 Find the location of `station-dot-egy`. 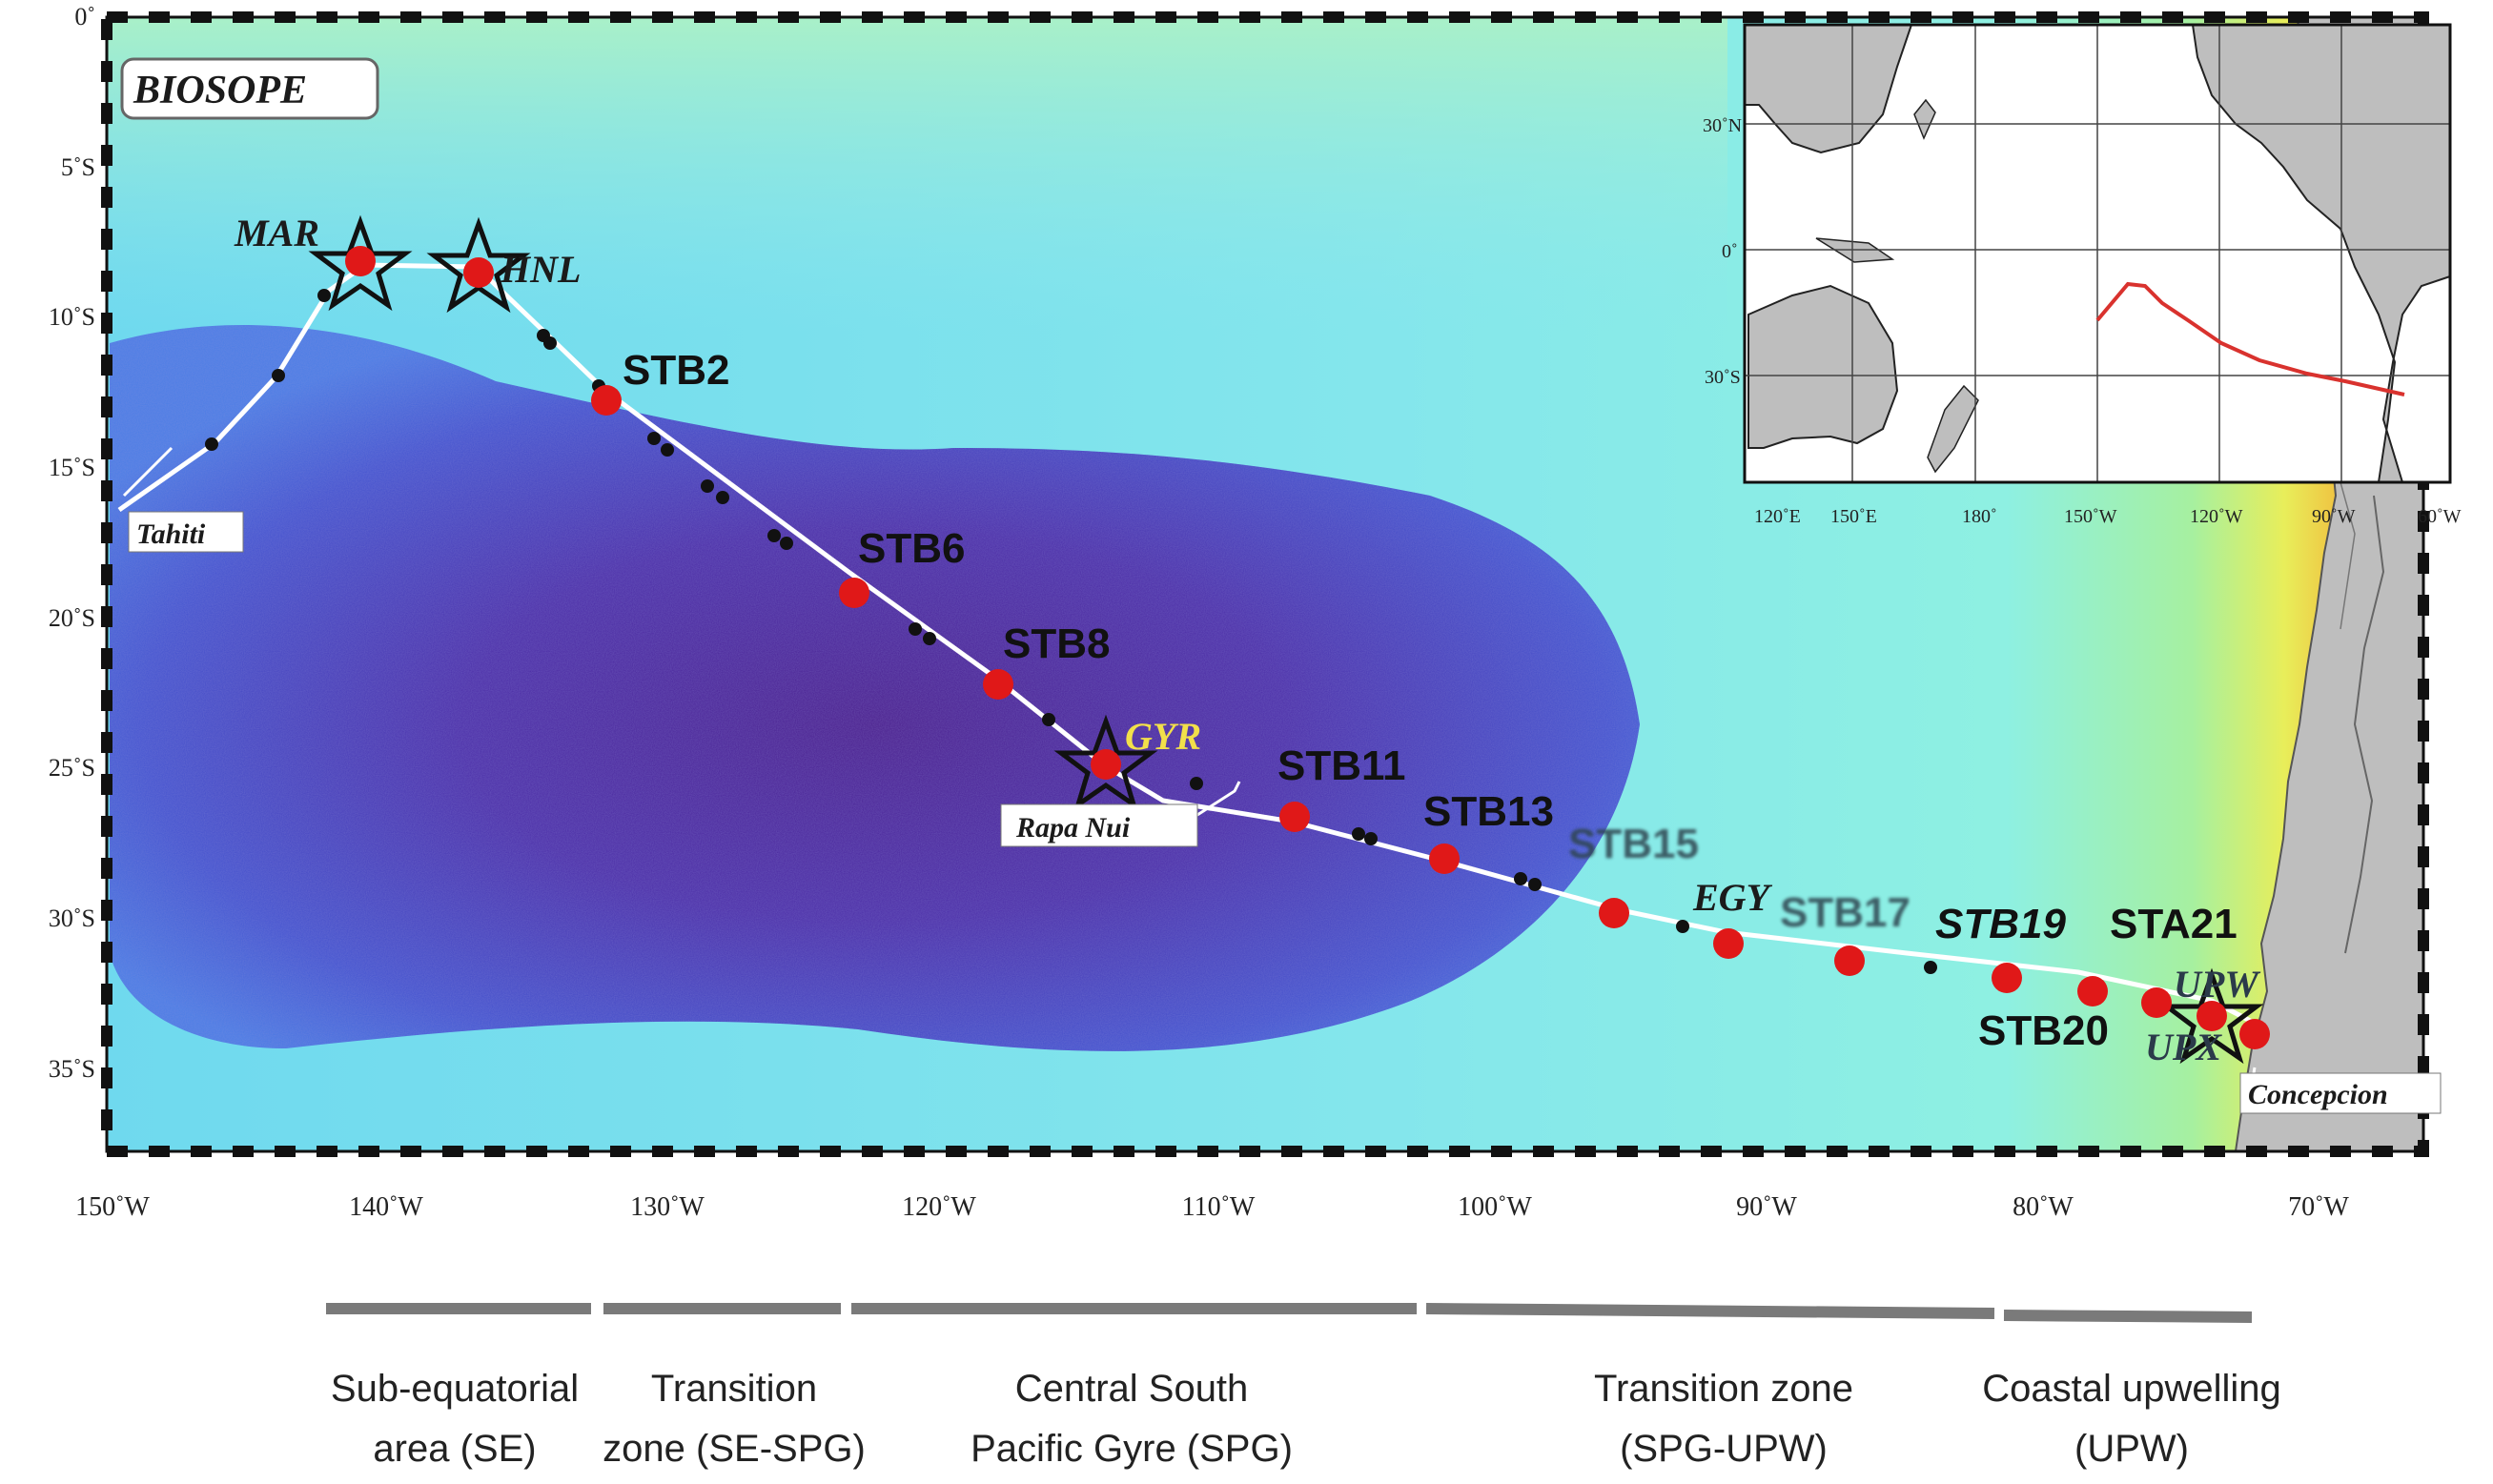

station-dot-egy is located at coordinates (1729, 944).